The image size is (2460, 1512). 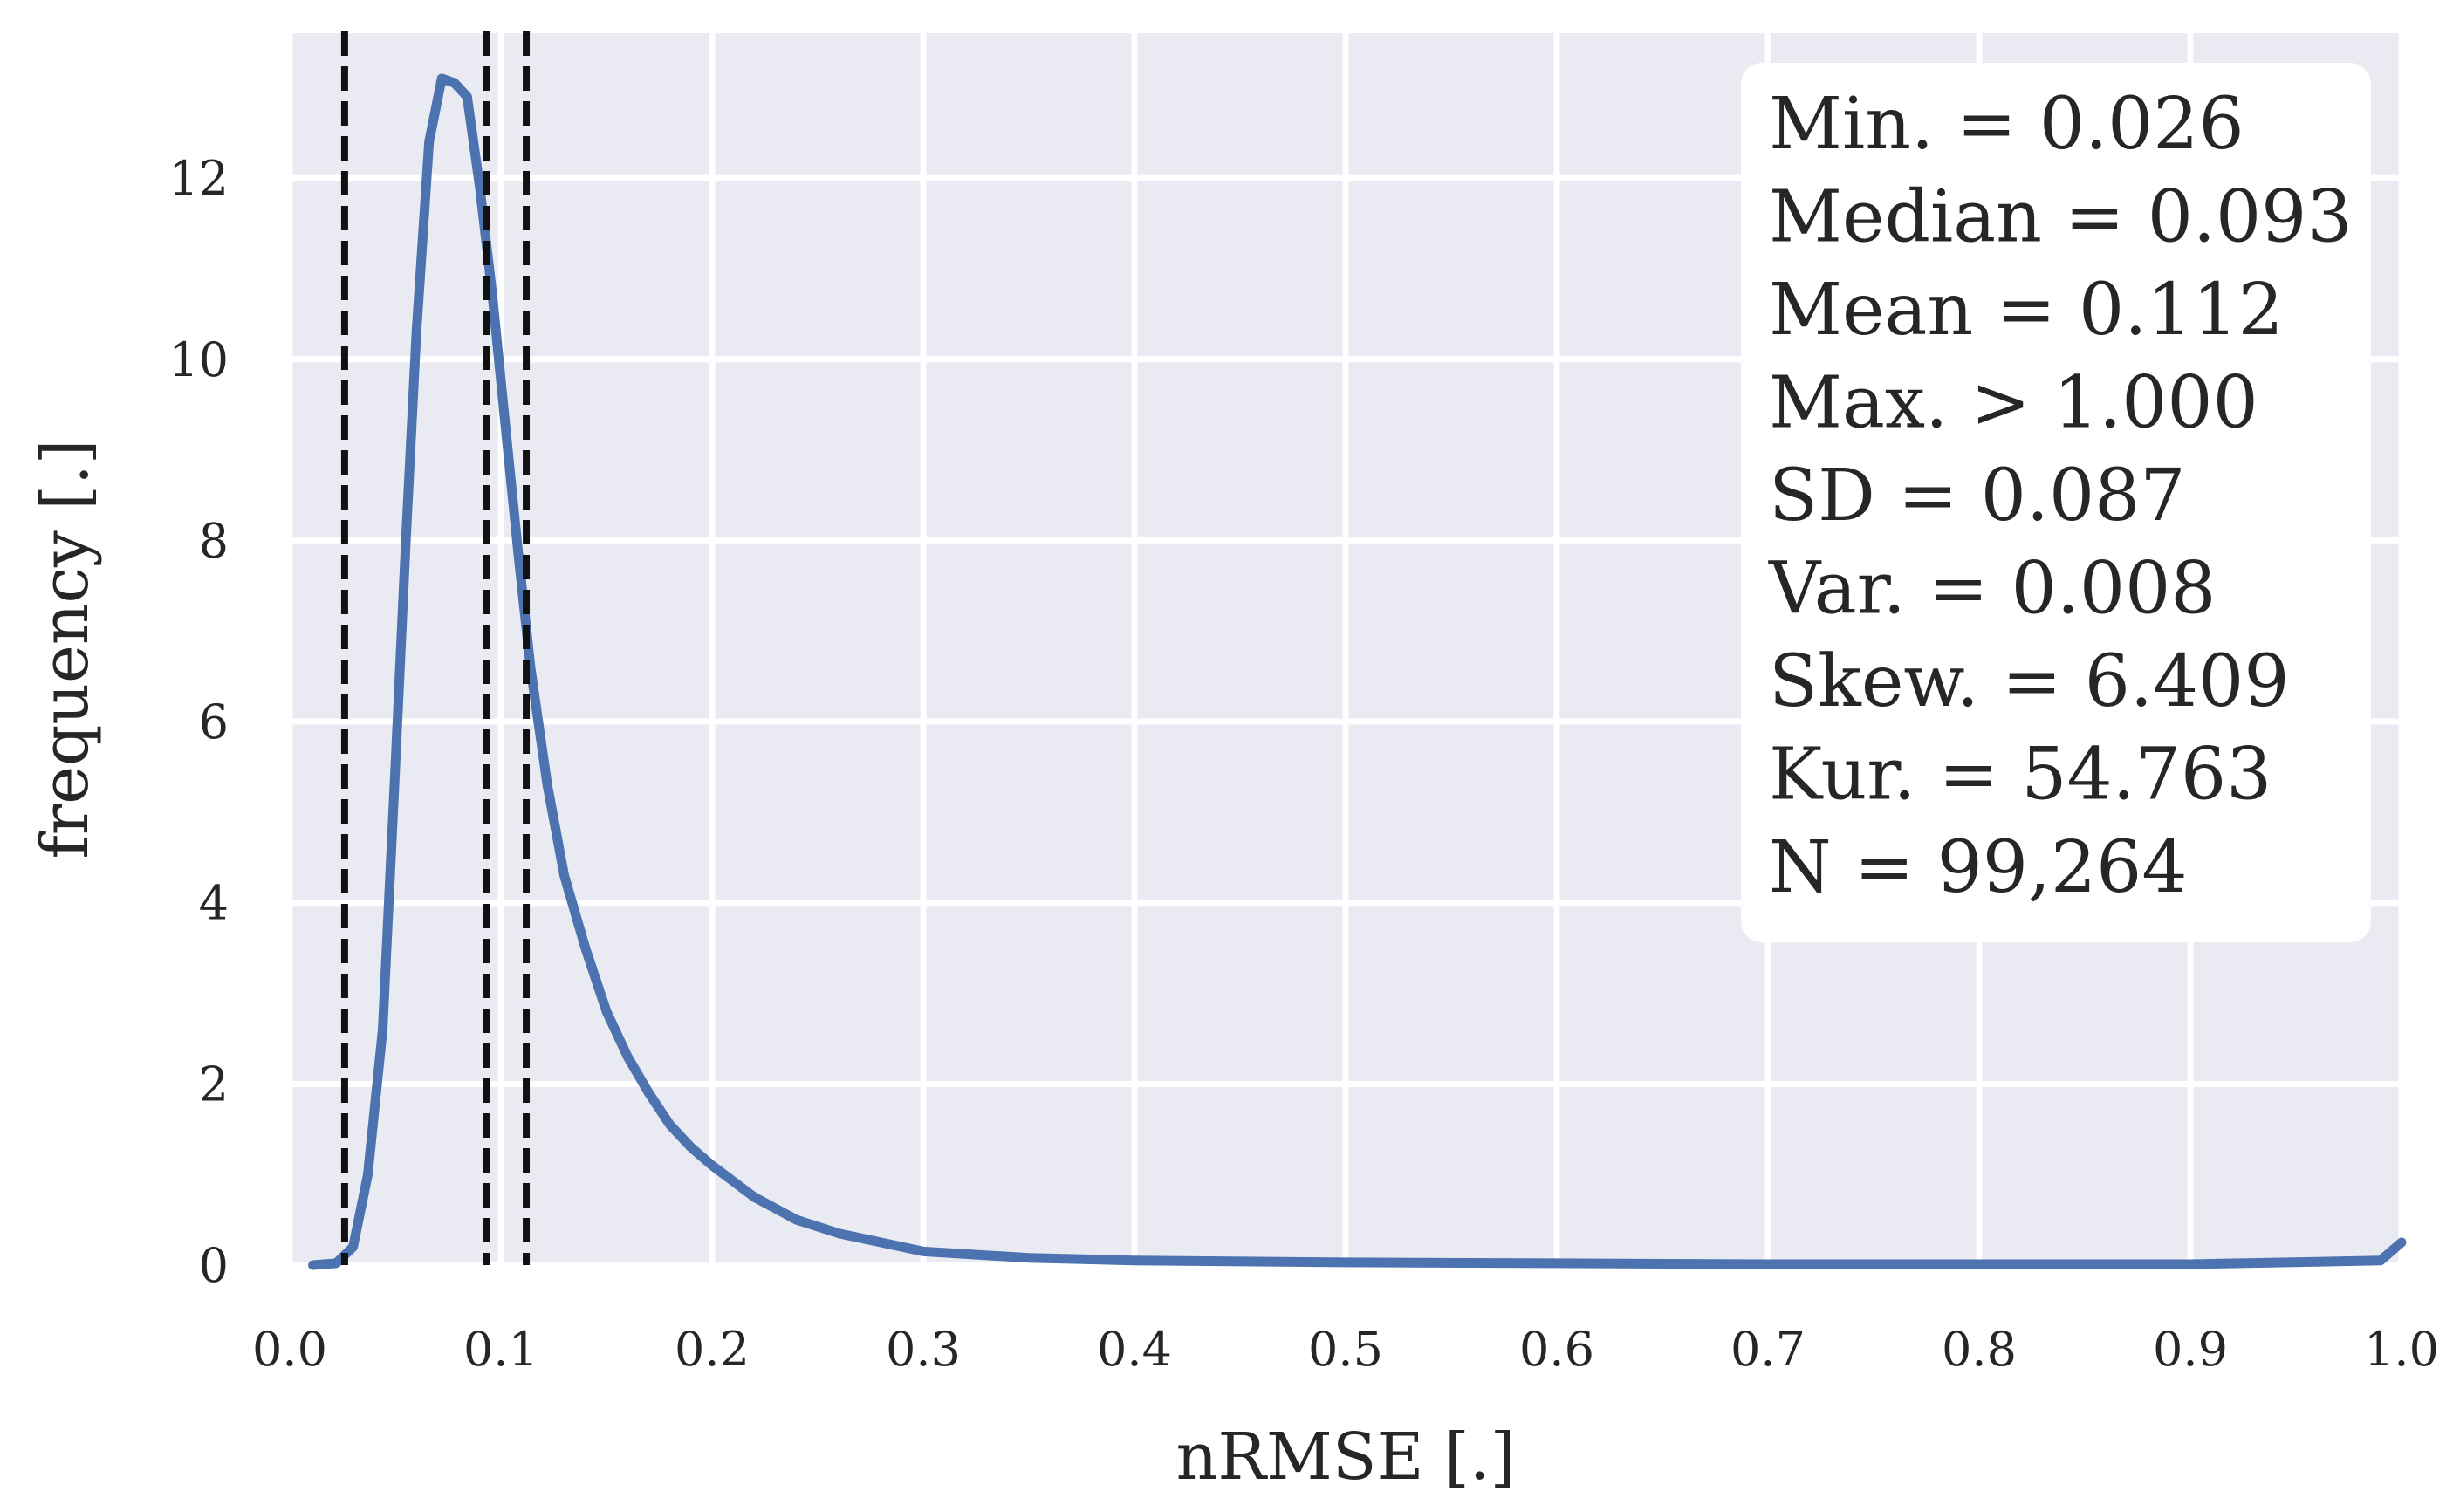 I want to click on statistic-line: Median = 0.093, so click(x=2061, y=218).